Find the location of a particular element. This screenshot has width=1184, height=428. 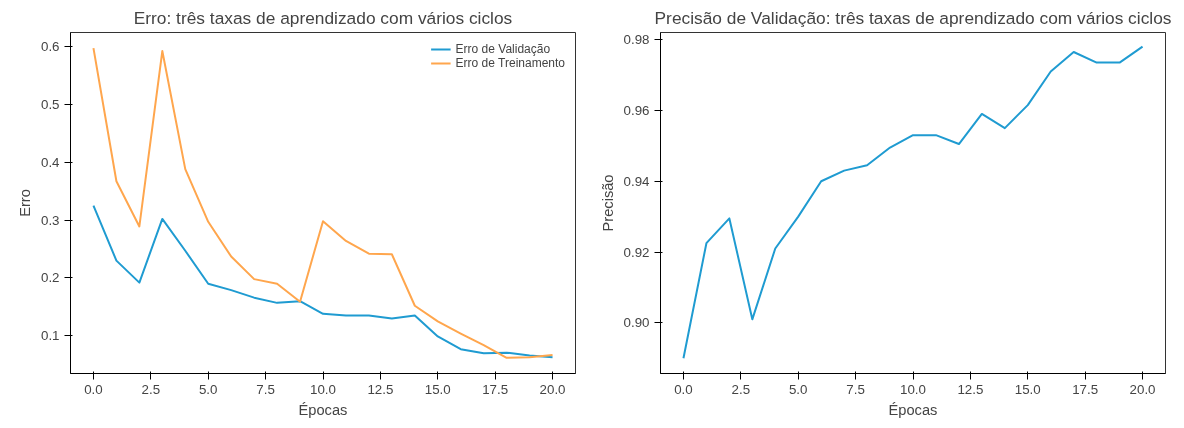

y-tick-label: 0.4 is located at coordinates (50, 162).